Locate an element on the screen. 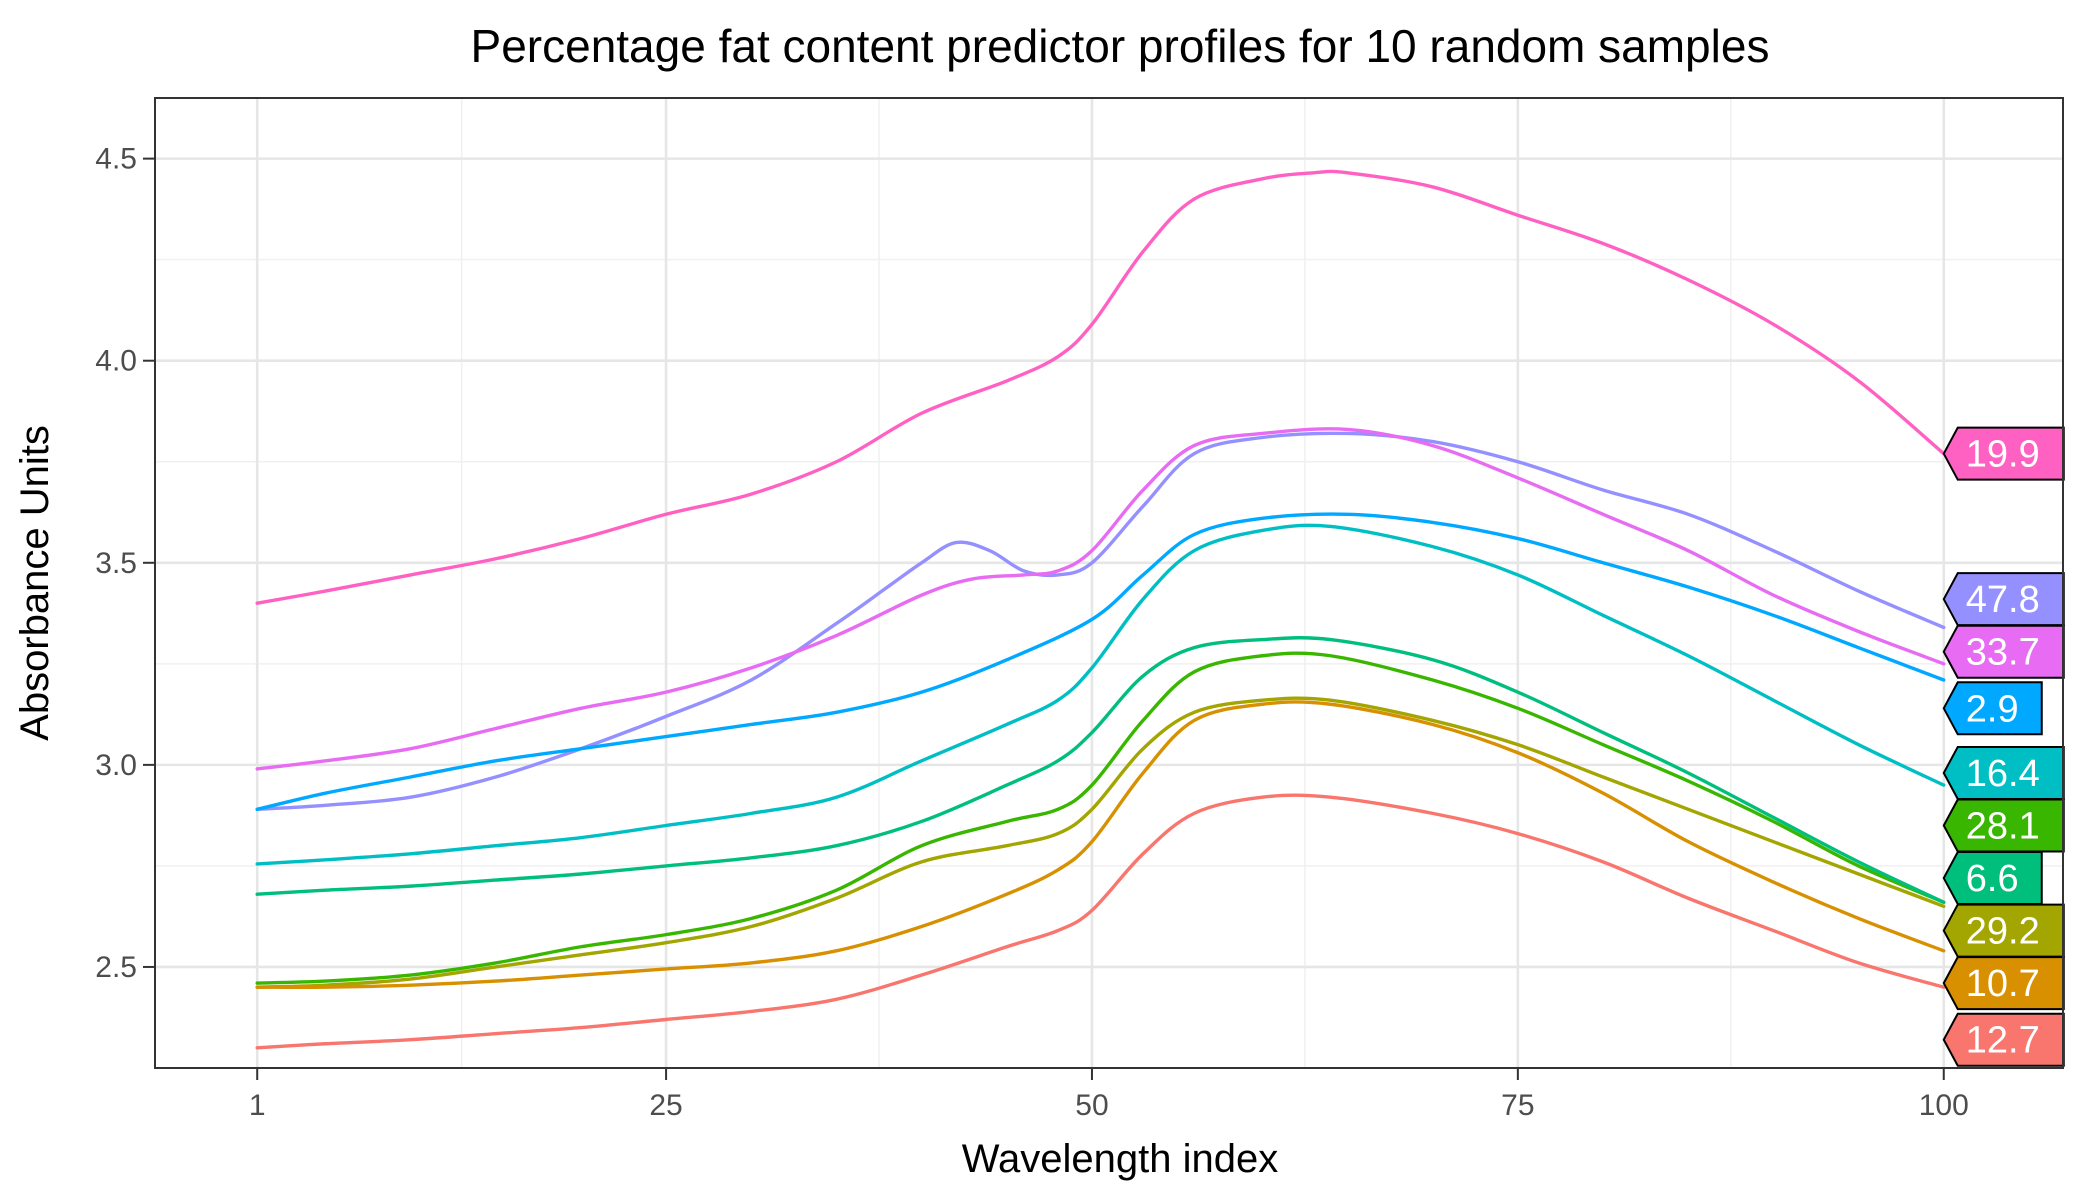  end-label-text-6-6: 6.6 is located at coordinates (1992, 879).